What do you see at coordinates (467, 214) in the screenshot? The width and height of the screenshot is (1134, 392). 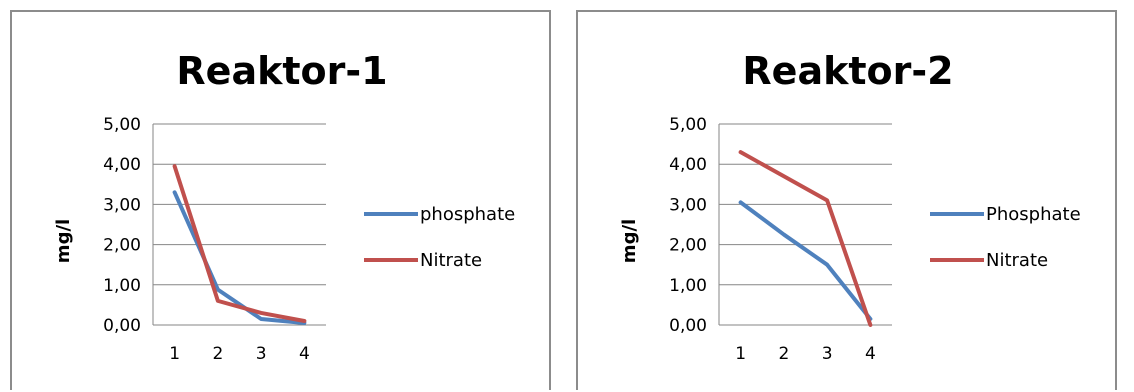 I see `legend-label-phosphate: phosphate` at bounding box center [467, 214].